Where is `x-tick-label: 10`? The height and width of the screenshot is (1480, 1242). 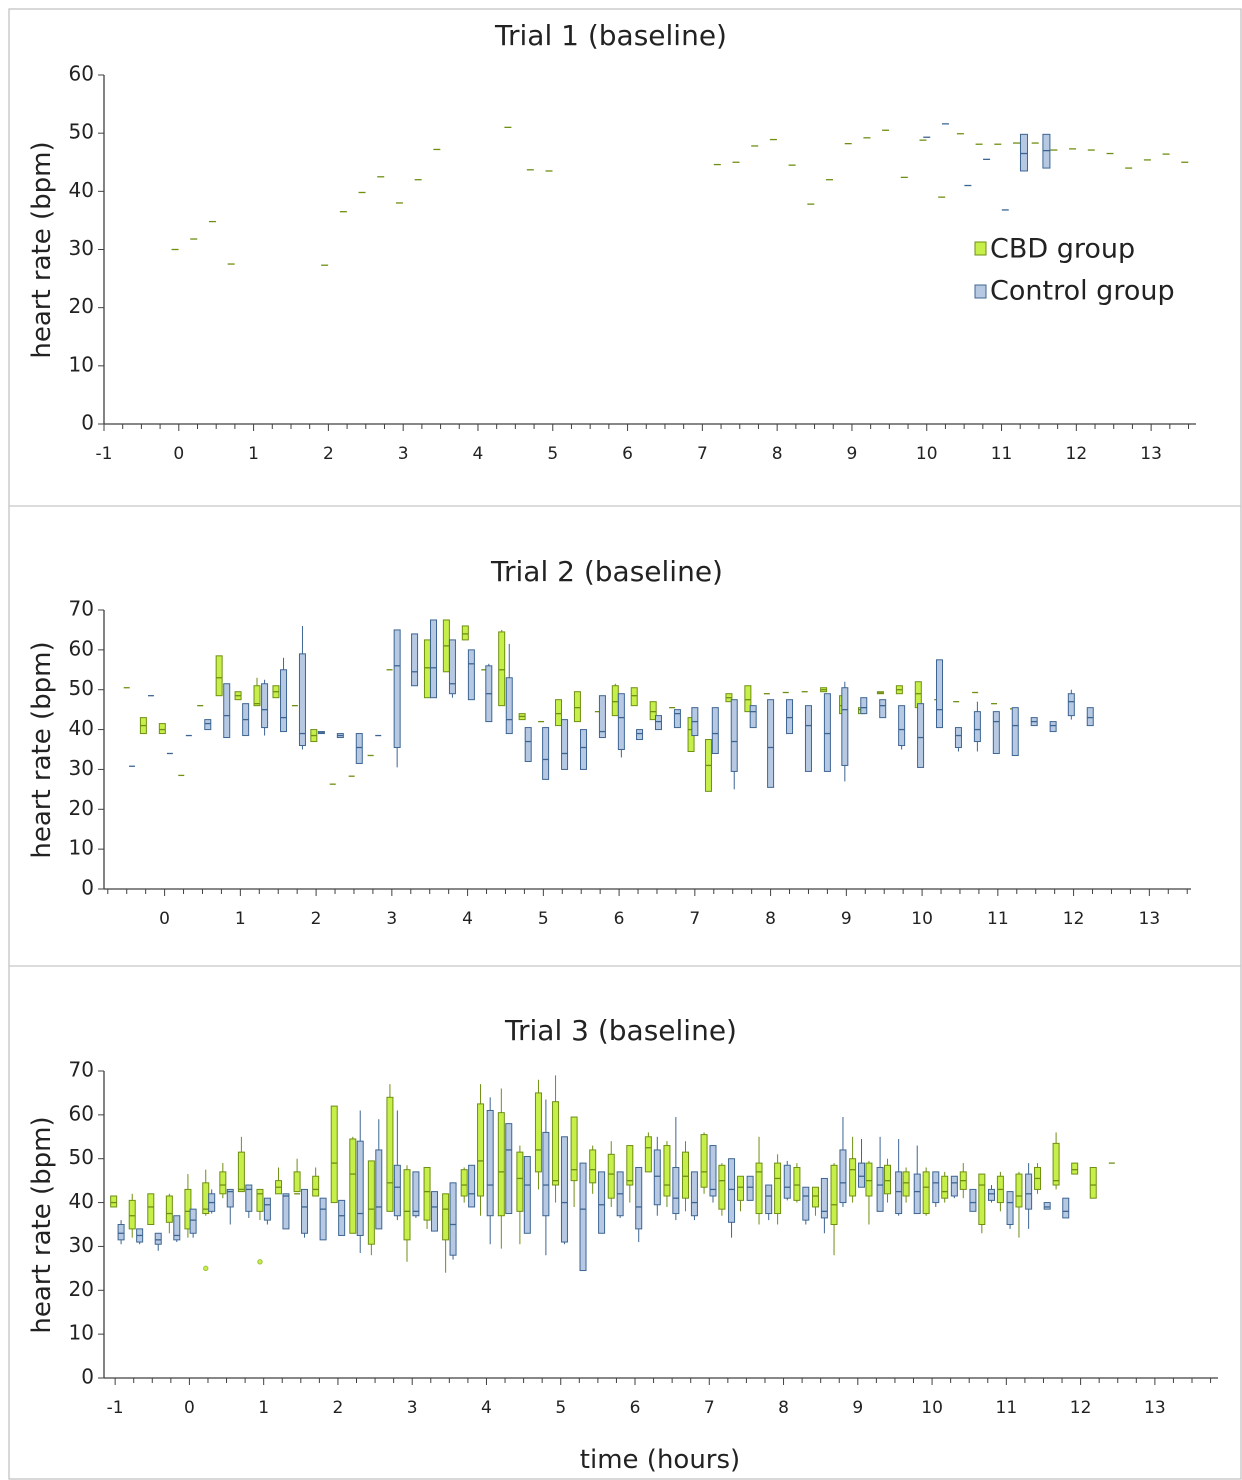 x-tick-label: 10 is located at coordinates (932, 1408).